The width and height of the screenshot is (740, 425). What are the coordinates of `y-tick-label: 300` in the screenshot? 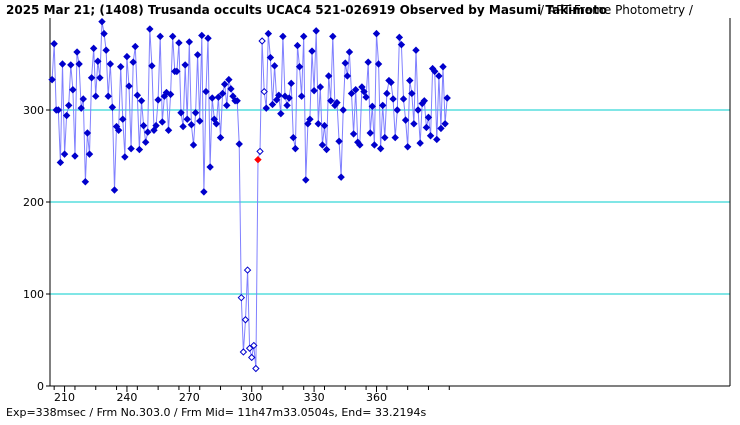 It's located at (33, 110).